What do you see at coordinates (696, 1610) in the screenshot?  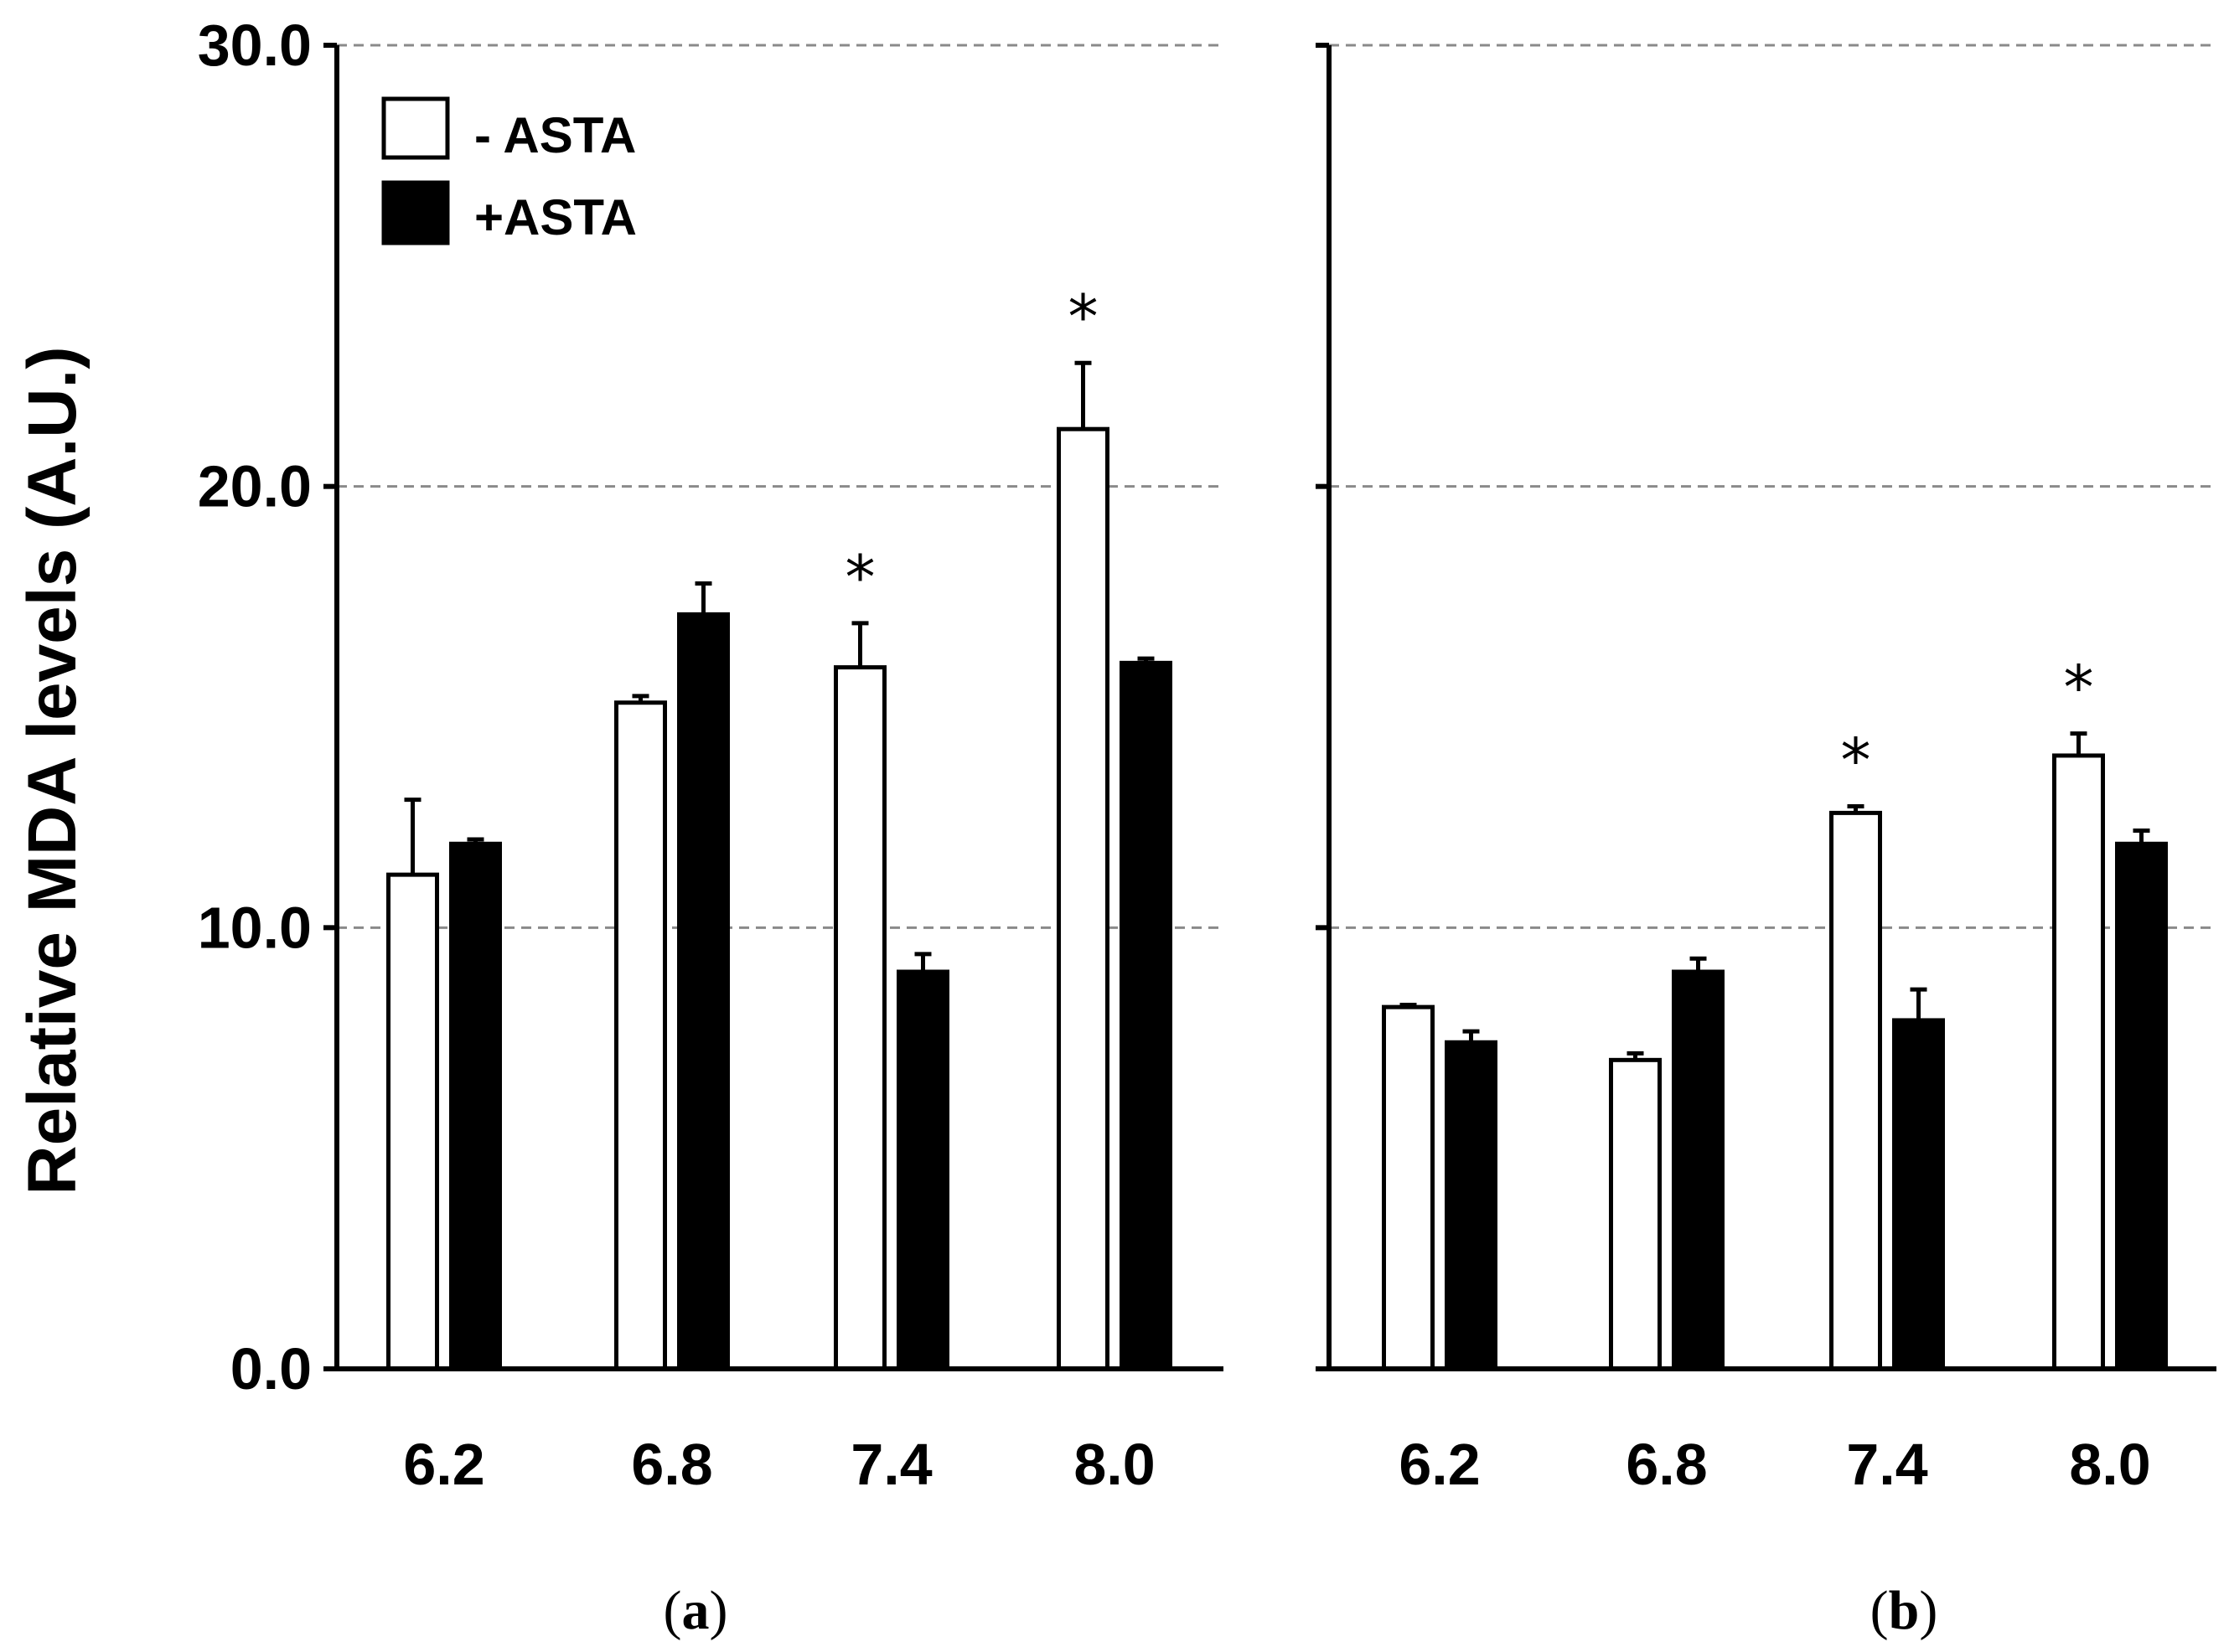 I see `panel-label-a: (a)` at bounding box center [696, 1610].